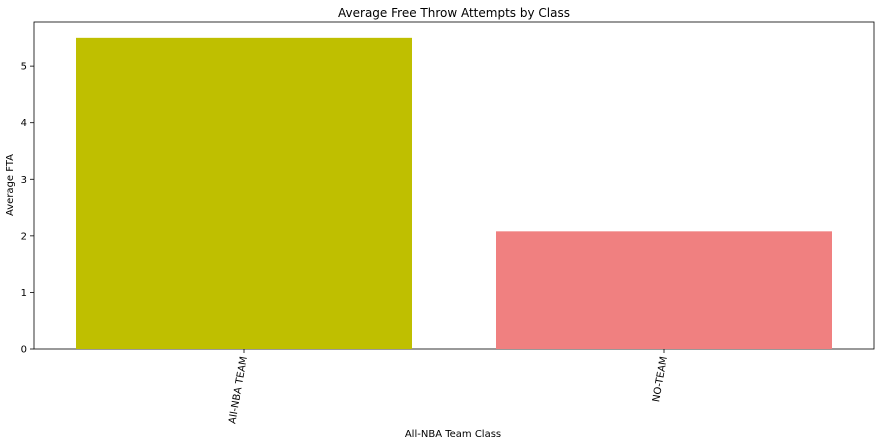 The width and height of the screenshot is (878, 446). Describe the element at coordinates (24, 236) in the screenshot. I see `y-tick-label: 2` at that location.